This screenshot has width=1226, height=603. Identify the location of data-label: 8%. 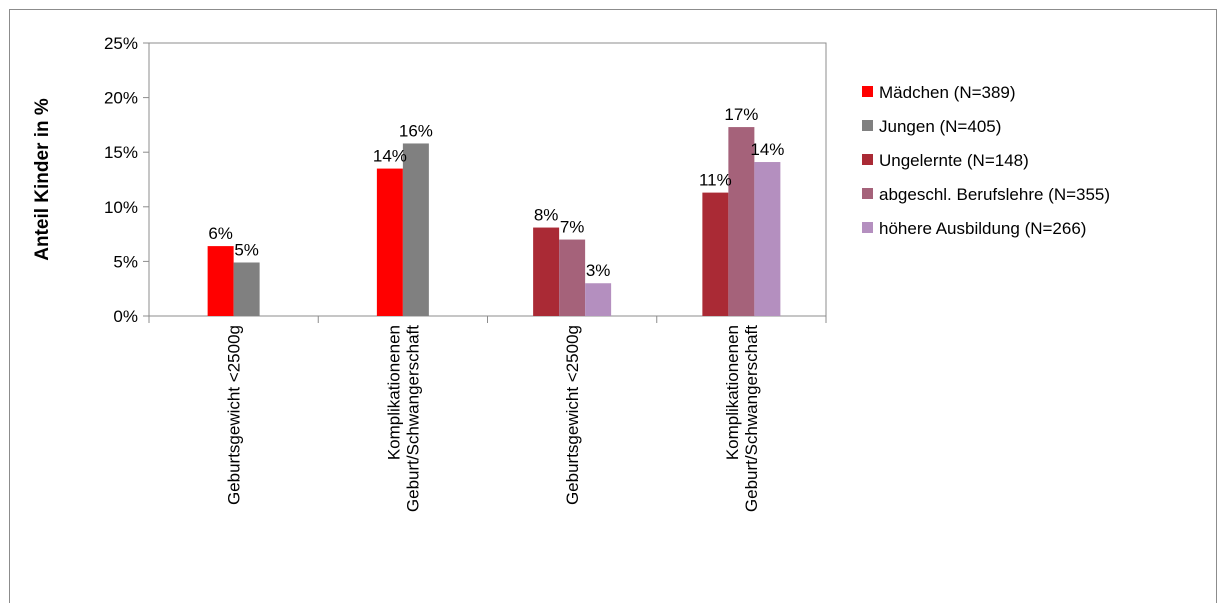
(546, 215).